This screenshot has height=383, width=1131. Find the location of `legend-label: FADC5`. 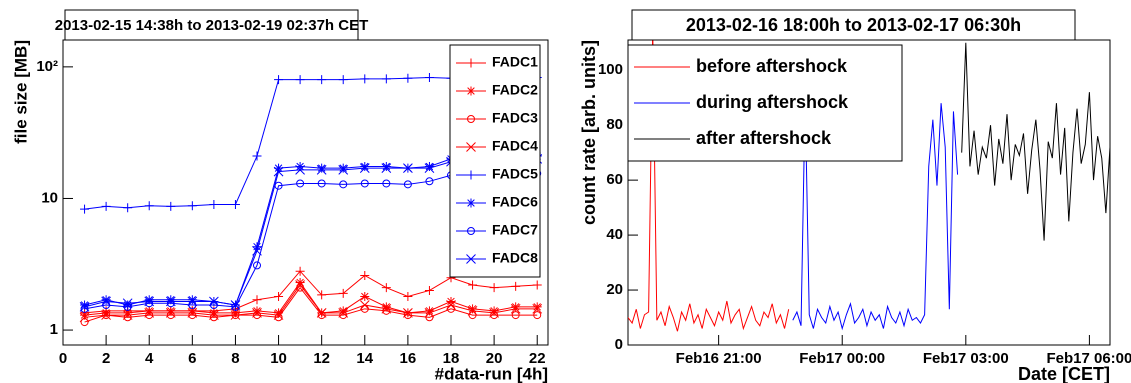

legend-label: FADC5 is located at coordinates (515, 174).